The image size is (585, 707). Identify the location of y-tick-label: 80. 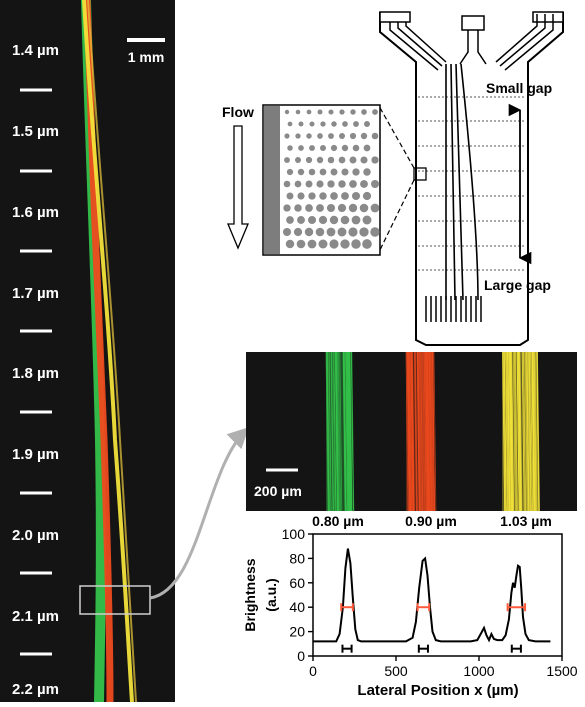
(297, 558).